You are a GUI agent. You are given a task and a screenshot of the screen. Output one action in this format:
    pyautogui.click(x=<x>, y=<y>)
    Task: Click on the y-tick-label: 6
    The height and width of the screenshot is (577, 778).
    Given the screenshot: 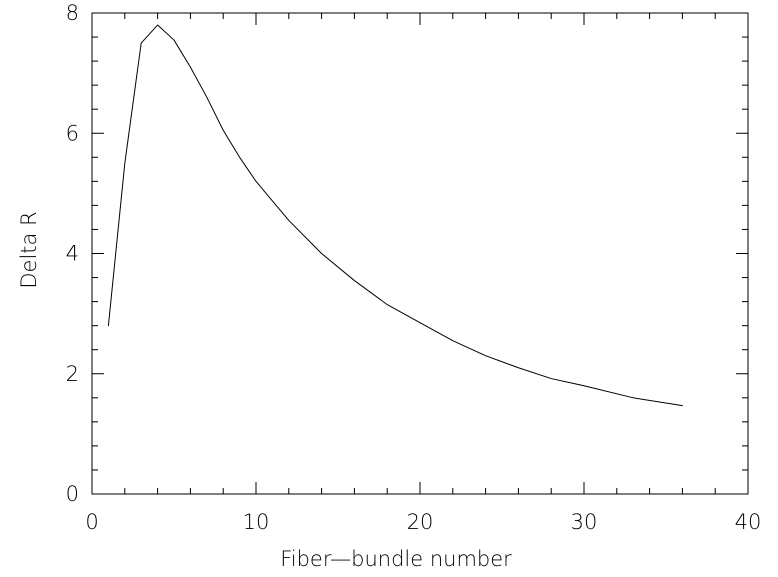 What is the action you would take?
    pyautogui.click(x=72, y=133)
    